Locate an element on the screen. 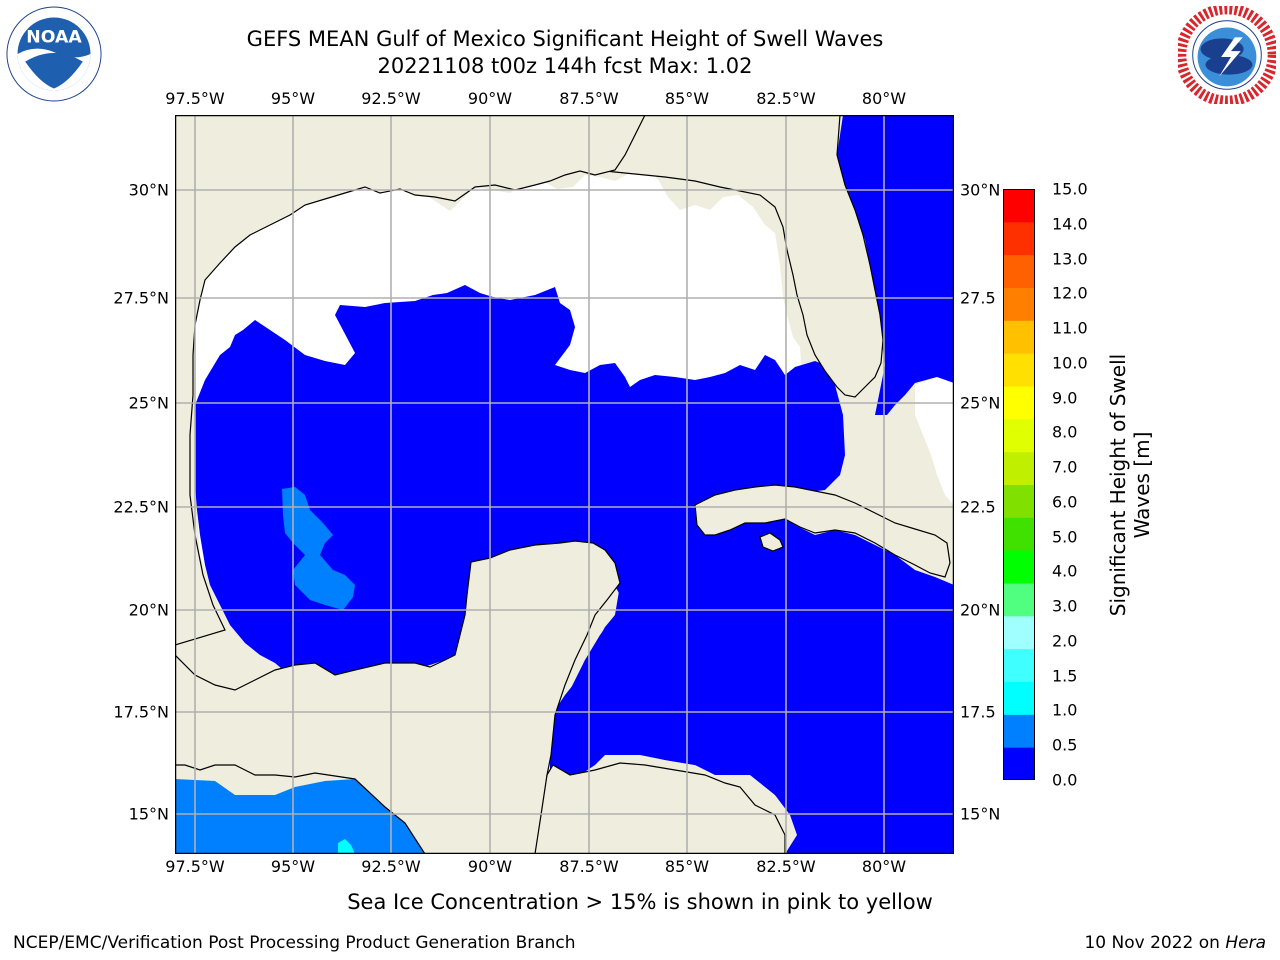 The width and height of the screenshot is (1280, 960). colorbar-tick: 5.0 is located at coordinates (1065, 537).